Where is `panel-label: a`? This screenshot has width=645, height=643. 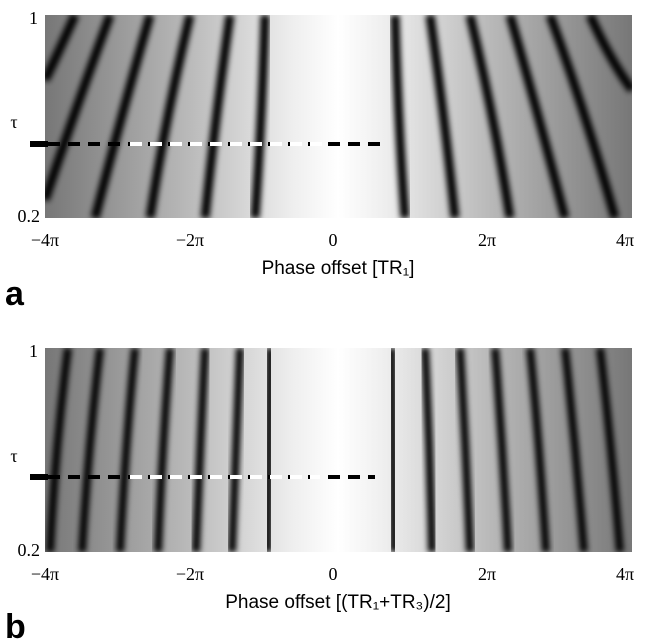 panel-label: a is located at coordinates (15, 294).